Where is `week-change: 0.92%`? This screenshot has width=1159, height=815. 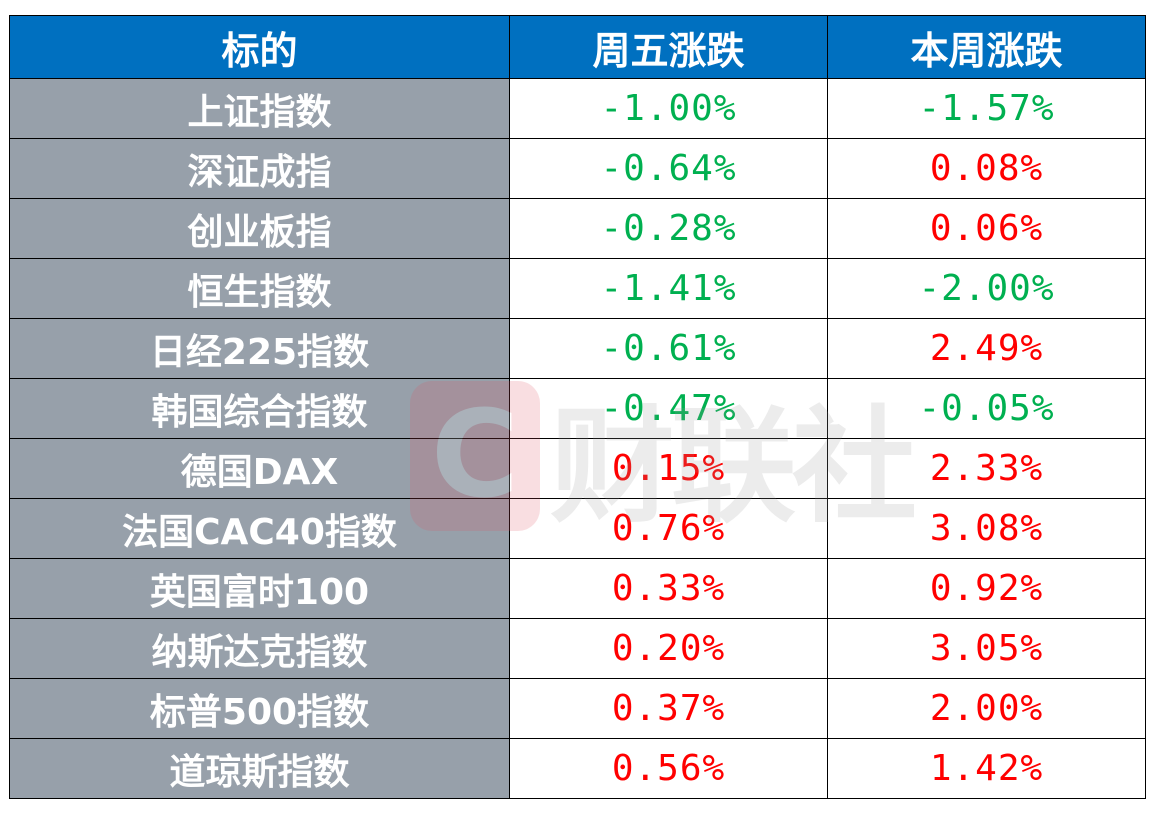 week-change: 0.92% is located at coordinates (986, 588).